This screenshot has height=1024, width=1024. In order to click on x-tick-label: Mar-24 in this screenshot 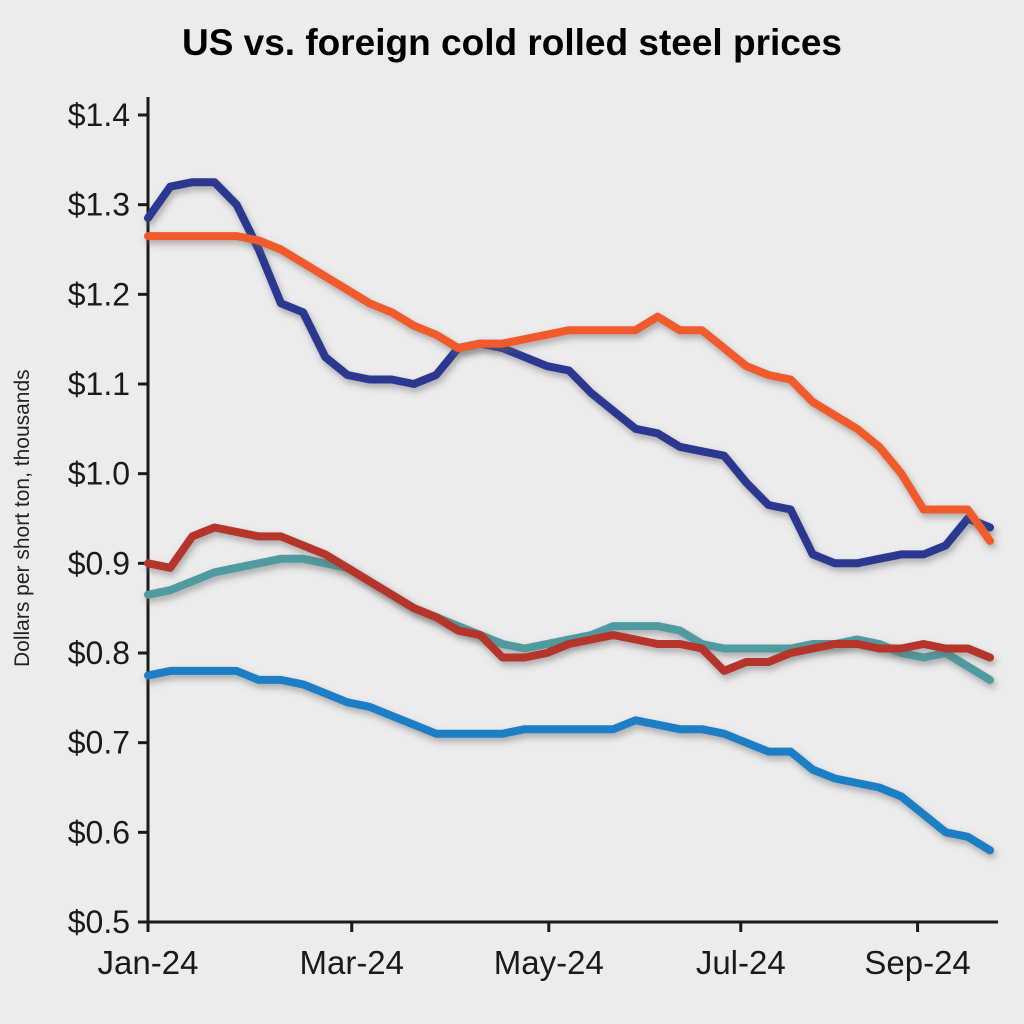, I will do `click(351, 962)`.